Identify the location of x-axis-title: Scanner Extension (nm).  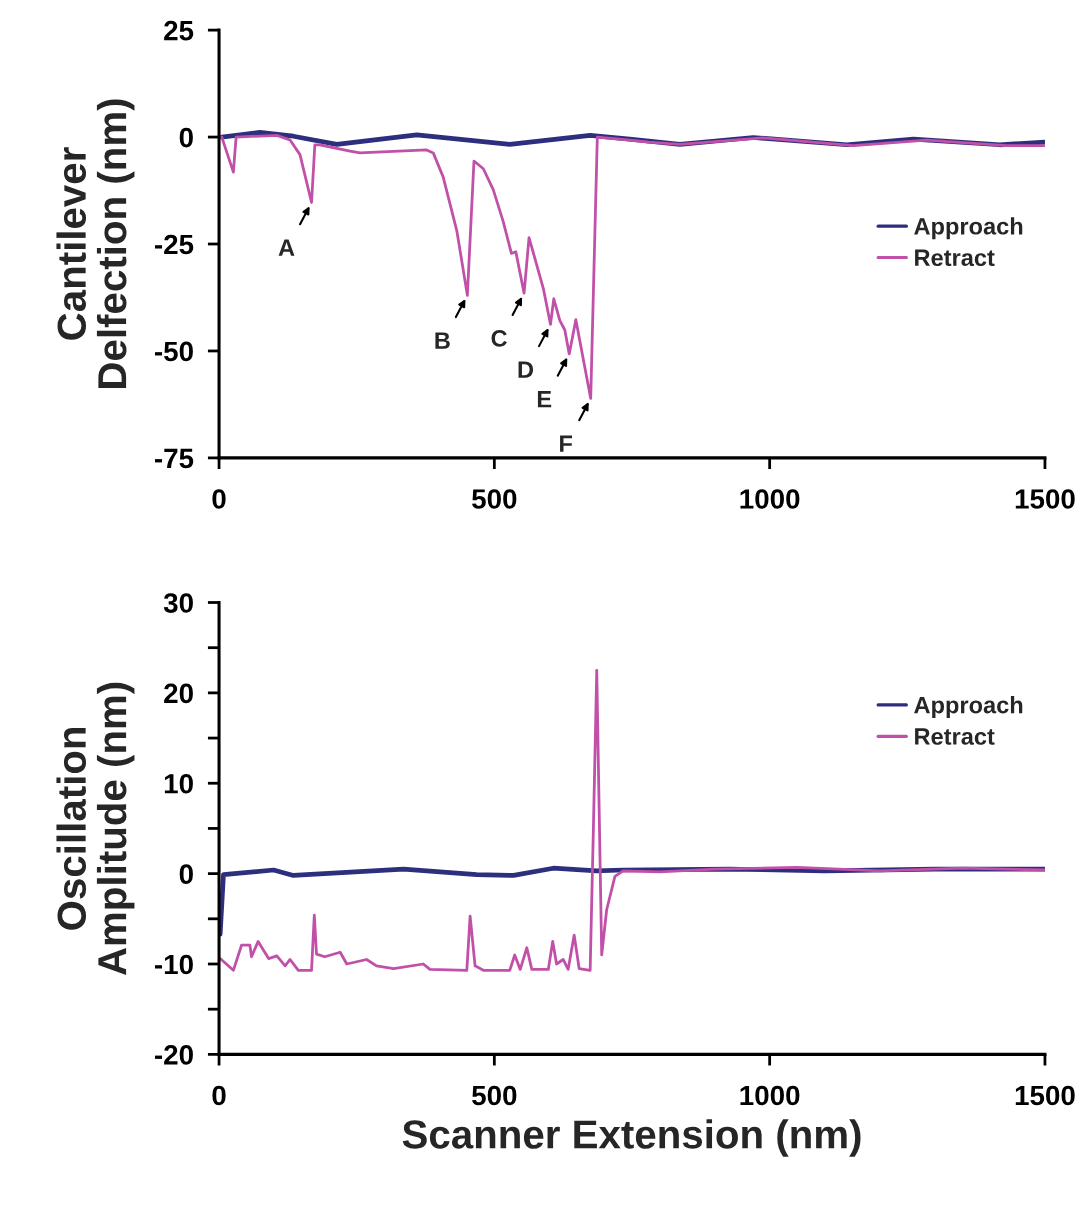
(631, 1138).